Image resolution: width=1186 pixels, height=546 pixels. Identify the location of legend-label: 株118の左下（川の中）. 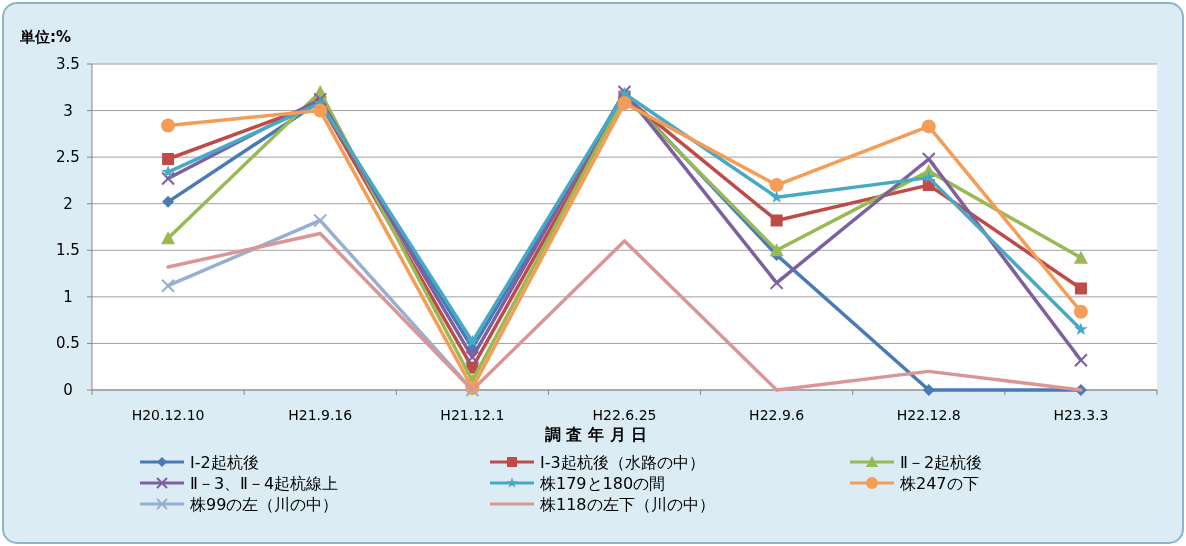
(627, 504).